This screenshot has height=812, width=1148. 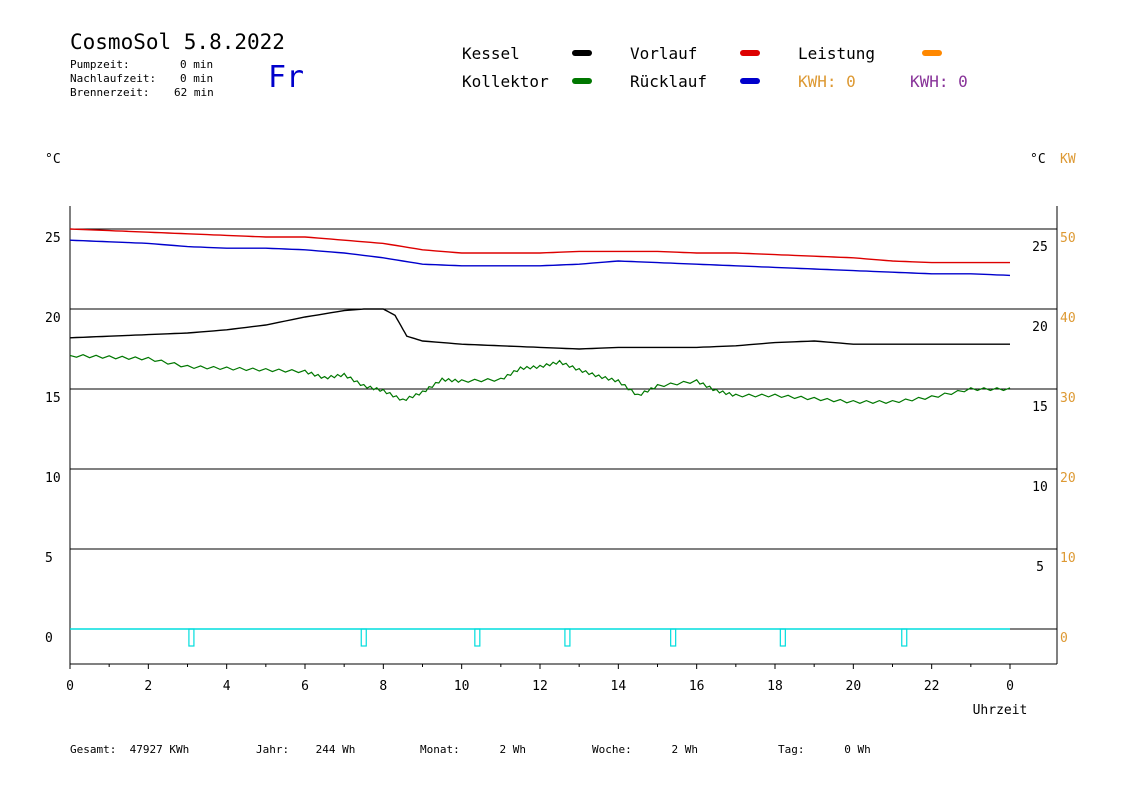 I want to click on x-tick-label: 18, so click(x=775, y=686).